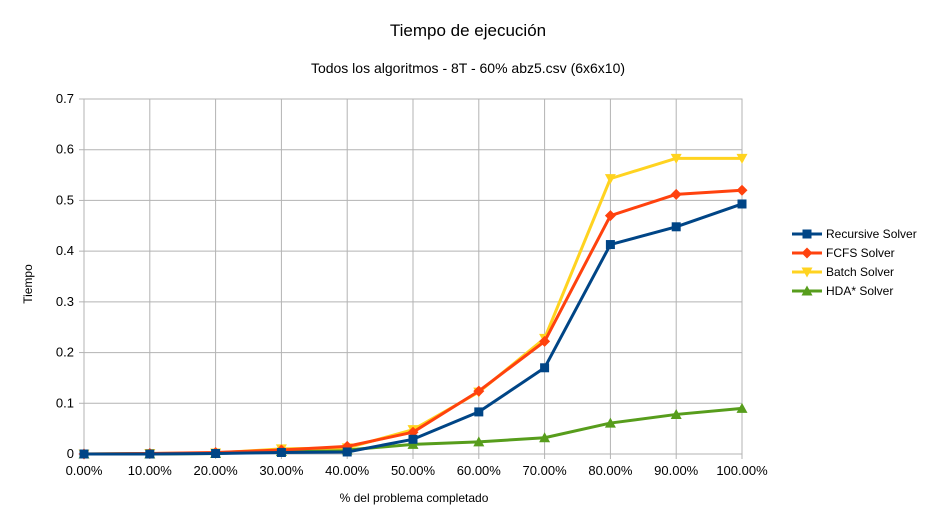  I want to click on legend-item: FCFS Solver, so click(843, 253).